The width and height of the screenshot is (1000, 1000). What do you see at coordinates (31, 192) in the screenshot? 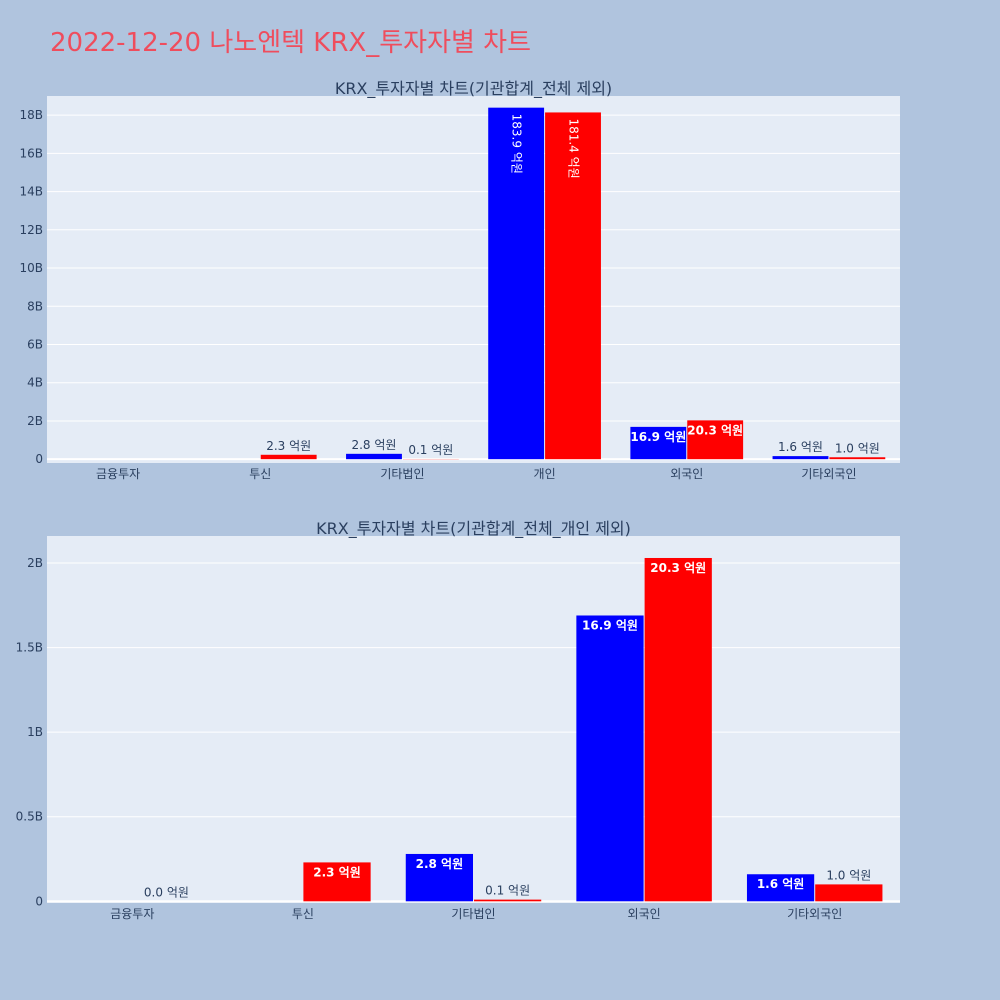
I see `y-tick-label: 14B` at bounding box center [31, 192].